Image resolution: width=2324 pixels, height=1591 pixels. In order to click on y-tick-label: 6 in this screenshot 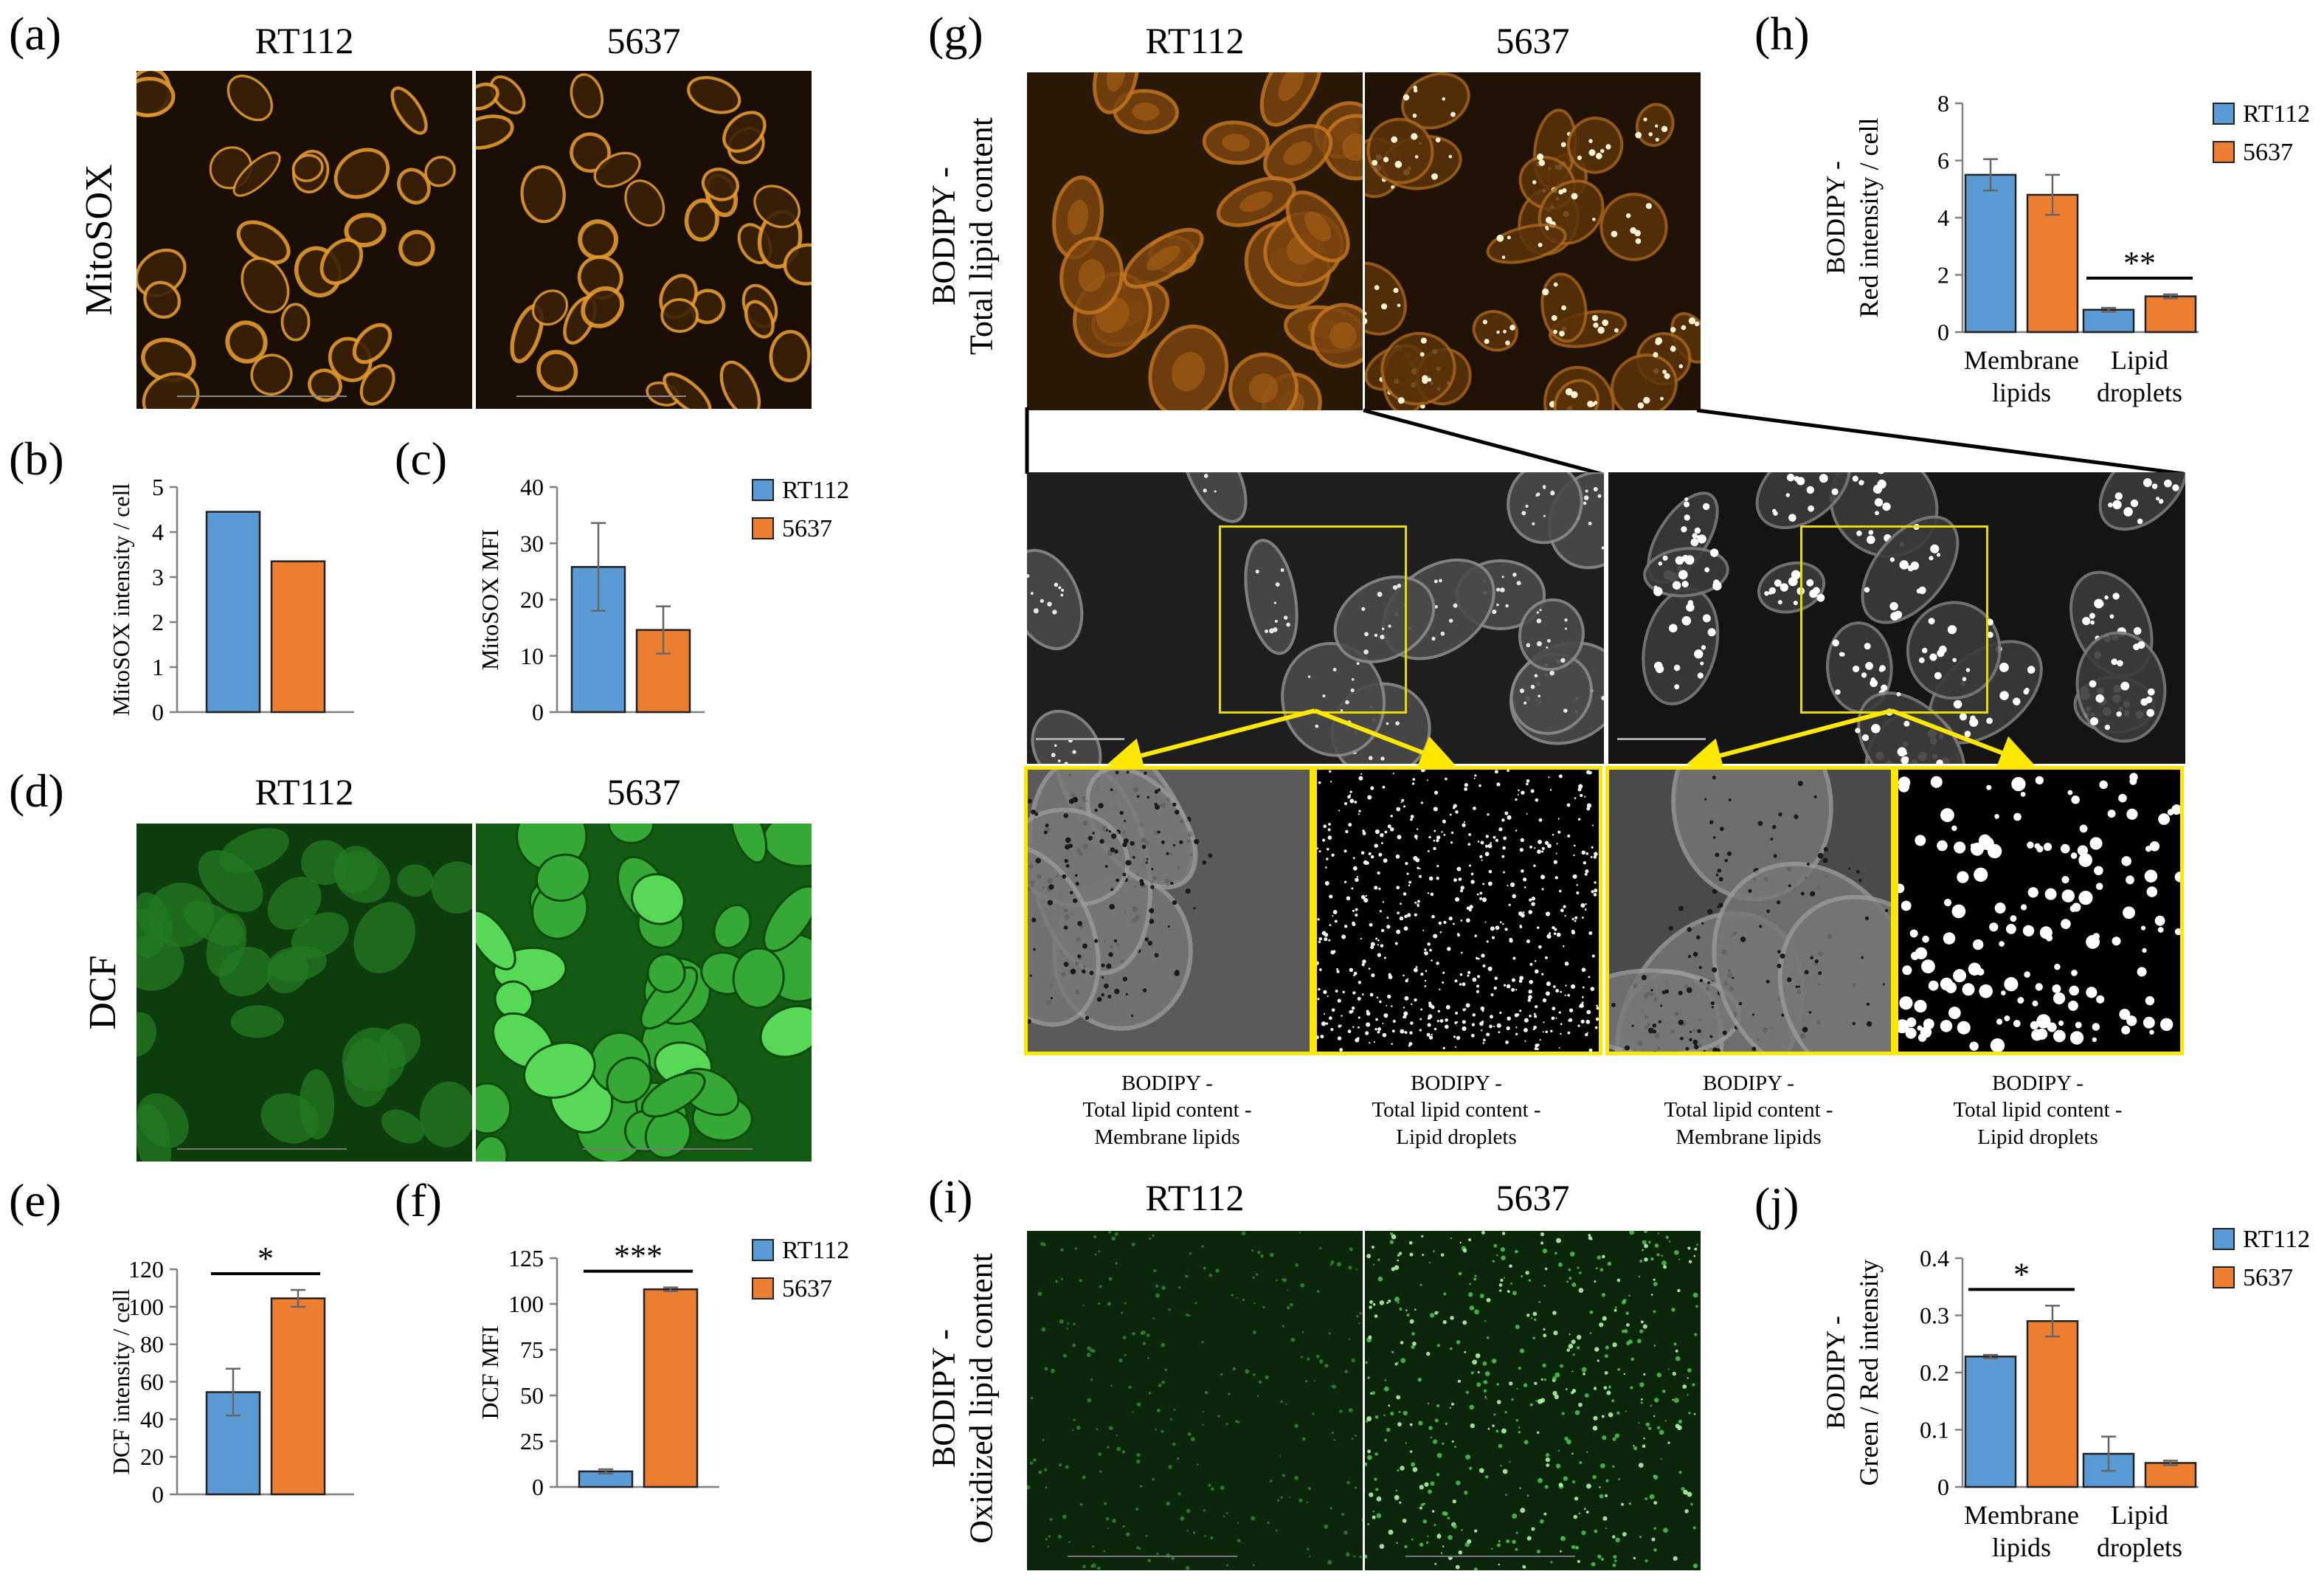, I will do `click(1943, 161)`.